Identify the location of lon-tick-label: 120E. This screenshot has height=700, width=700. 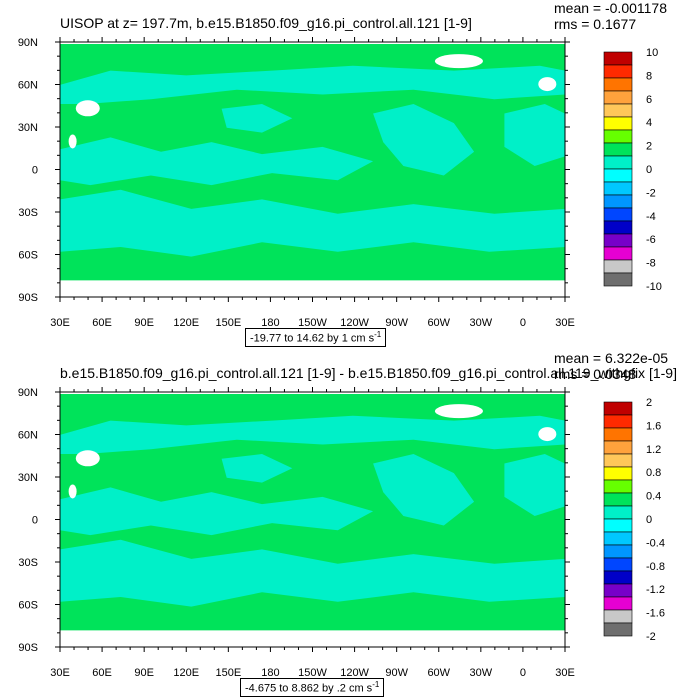
(186, 323).